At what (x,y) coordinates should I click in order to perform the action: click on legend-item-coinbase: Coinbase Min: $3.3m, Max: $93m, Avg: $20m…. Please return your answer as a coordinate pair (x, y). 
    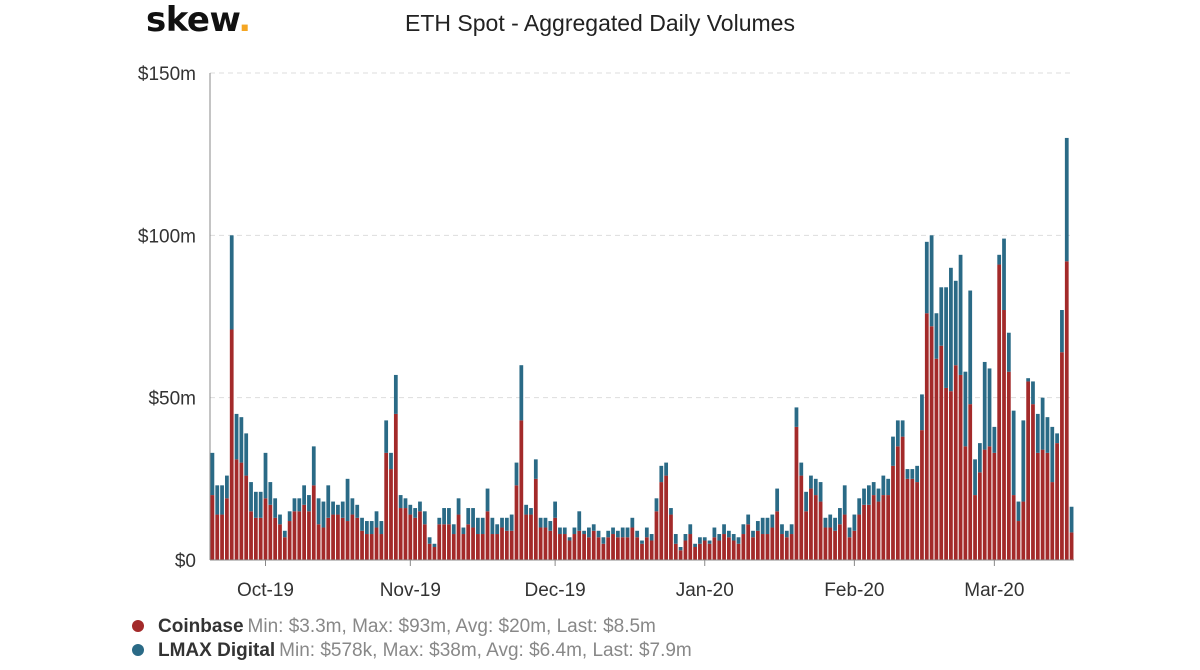
    Looking at the image, I should click on (394, 627).